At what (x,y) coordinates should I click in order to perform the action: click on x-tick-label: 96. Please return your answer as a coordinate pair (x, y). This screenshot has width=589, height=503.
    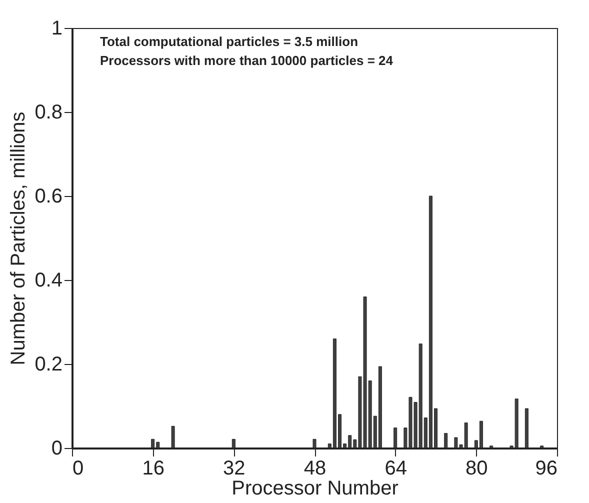
    Looking at the image, I should click on (546, 469).